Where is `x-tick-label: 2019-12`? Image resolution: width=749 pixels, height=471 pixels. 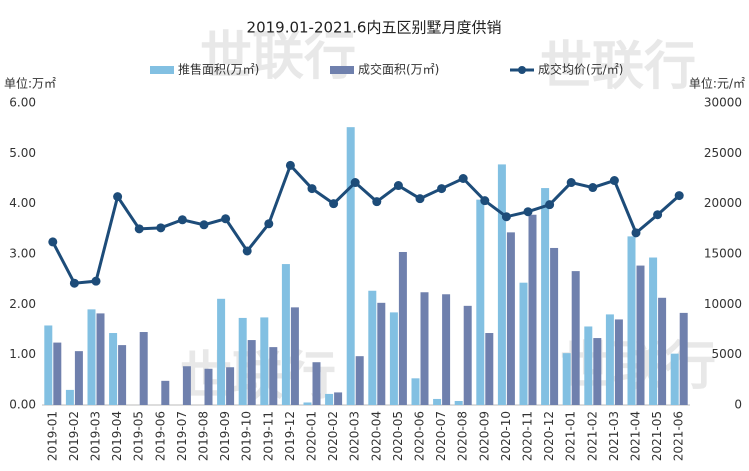 x-tick-label: 2019-12 is located at coordinates (290, 436).